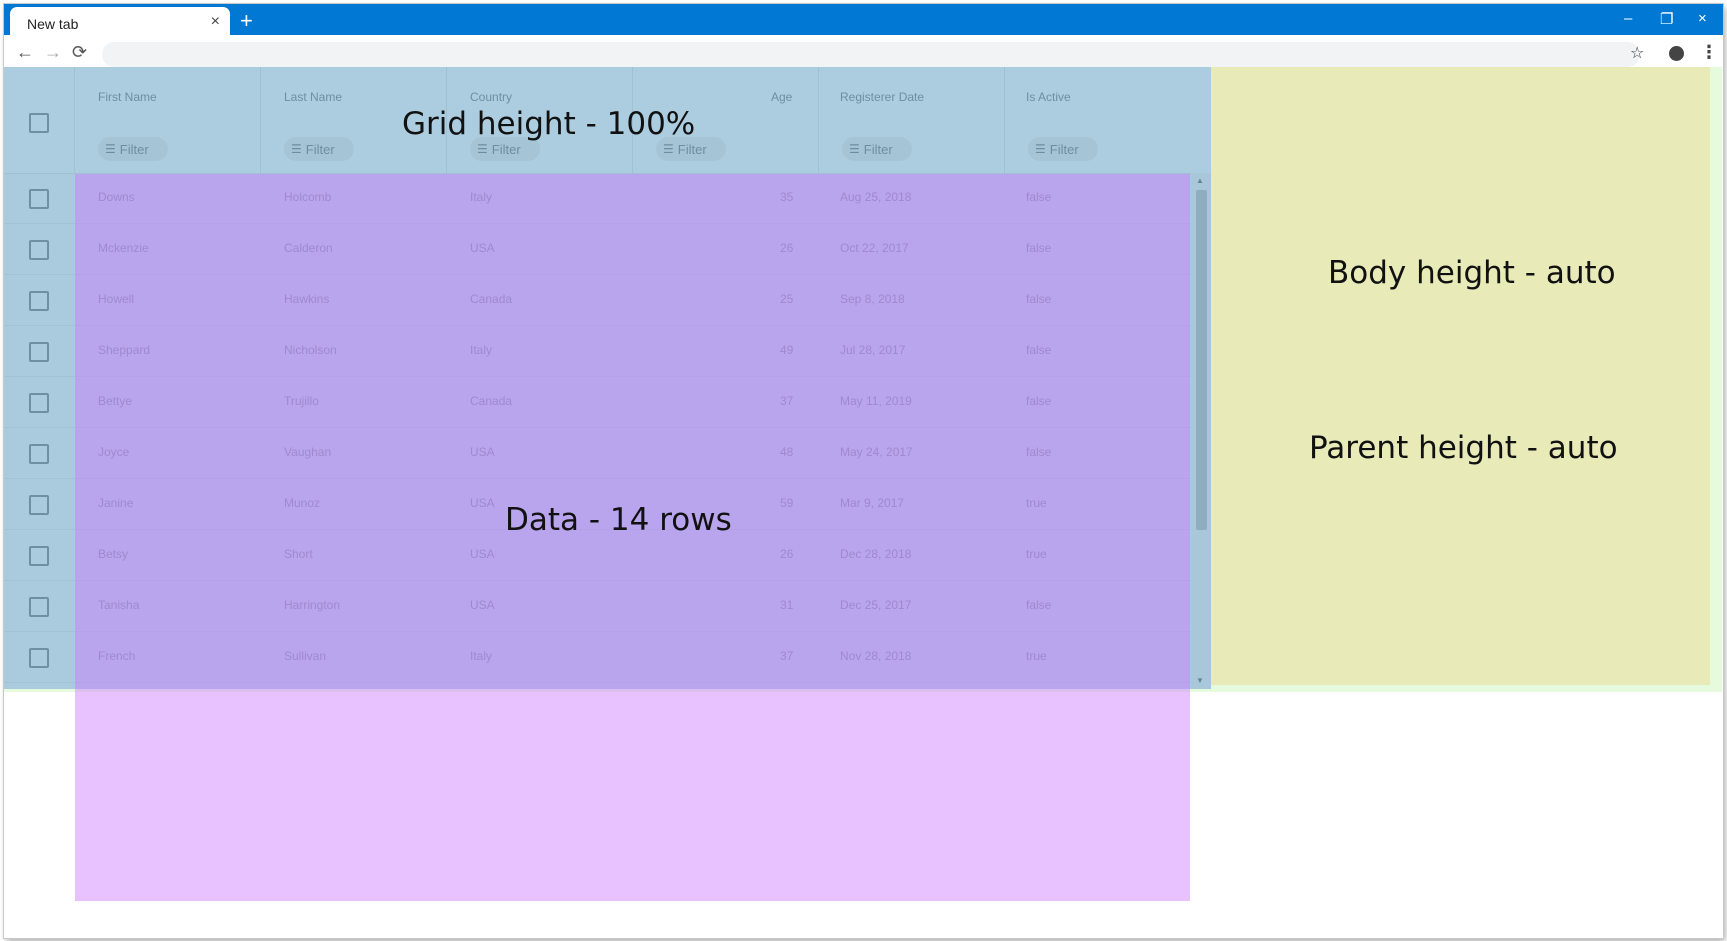 This screenshot has height=941, width=1727. What do you see at coordinates (876, 656) in the screenshot?
I see `cell-registered-date: Nov 28, 2018` at bounding box center [876, 656].